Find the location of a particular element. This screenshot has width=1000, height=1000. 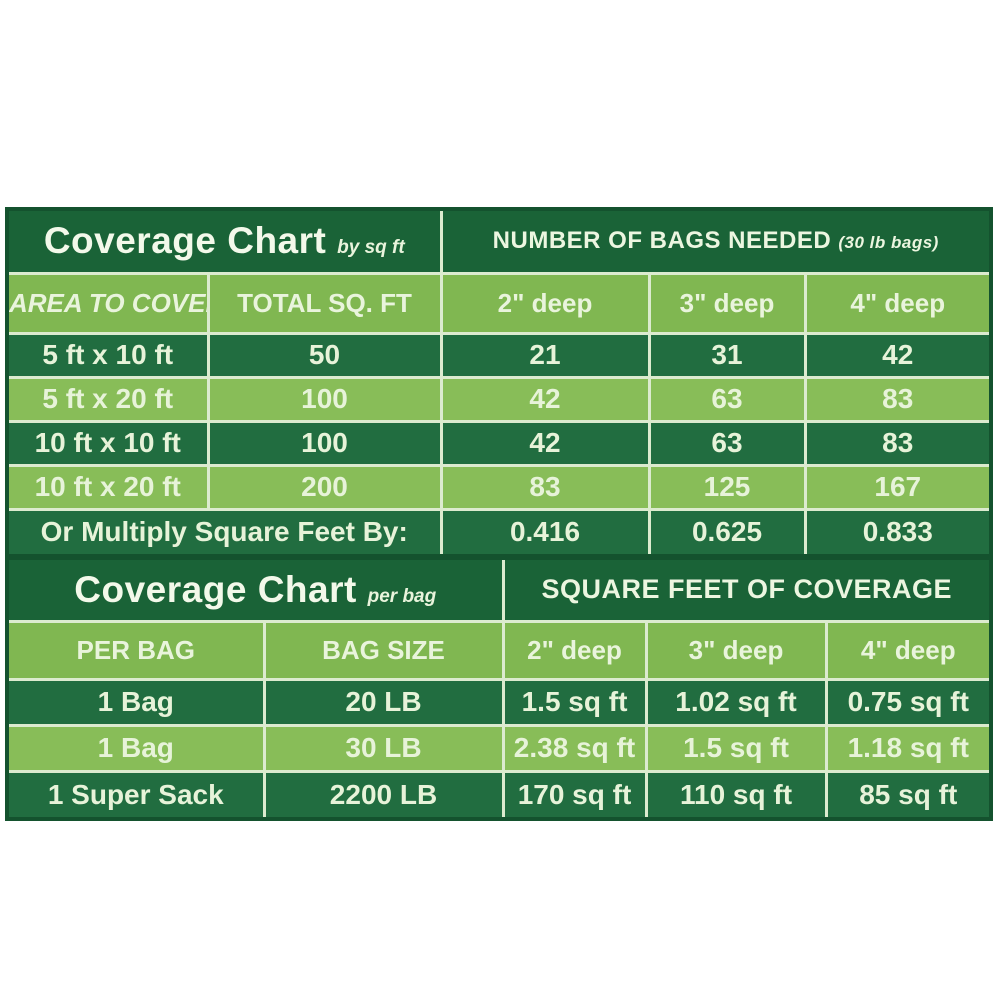

cell-3deep: 31 is located at coordinates (727, 355).